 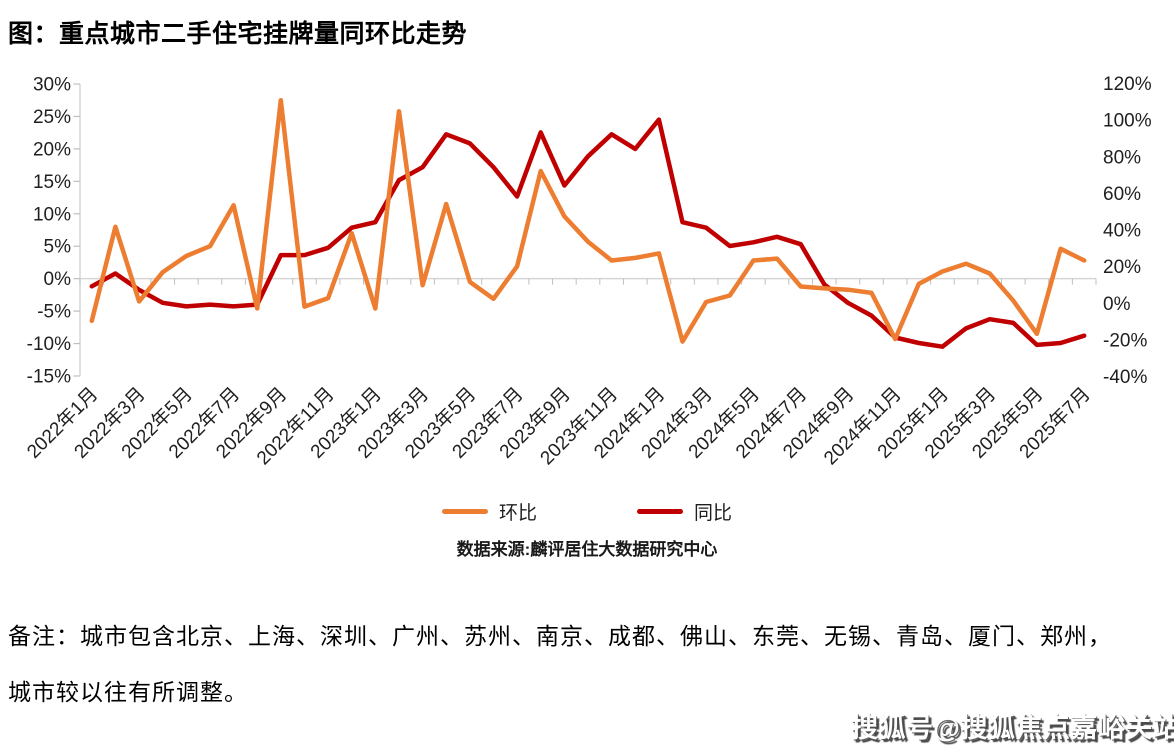 What do you see at coordinates (1125, 377) in the screenshot?
I see `right-axis-tick-label: -40%` at bounding box center [1125, 377].